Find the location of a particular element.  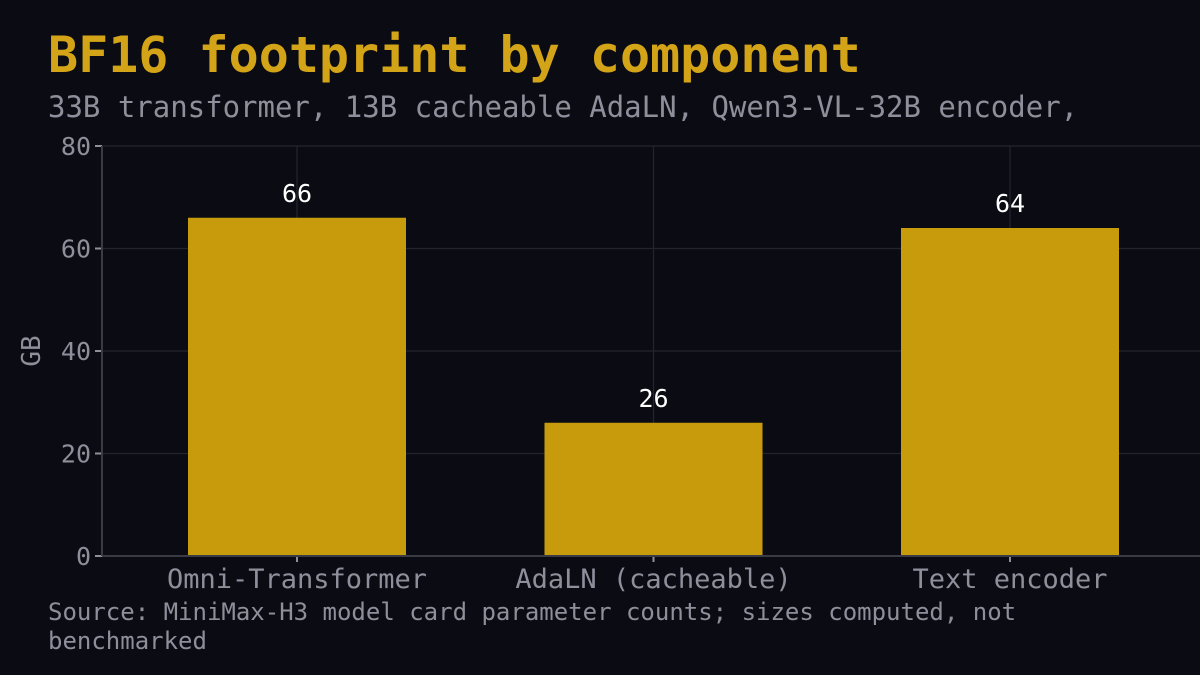

x-tick-label: Text encoder is located at coordinates (1009, 579).